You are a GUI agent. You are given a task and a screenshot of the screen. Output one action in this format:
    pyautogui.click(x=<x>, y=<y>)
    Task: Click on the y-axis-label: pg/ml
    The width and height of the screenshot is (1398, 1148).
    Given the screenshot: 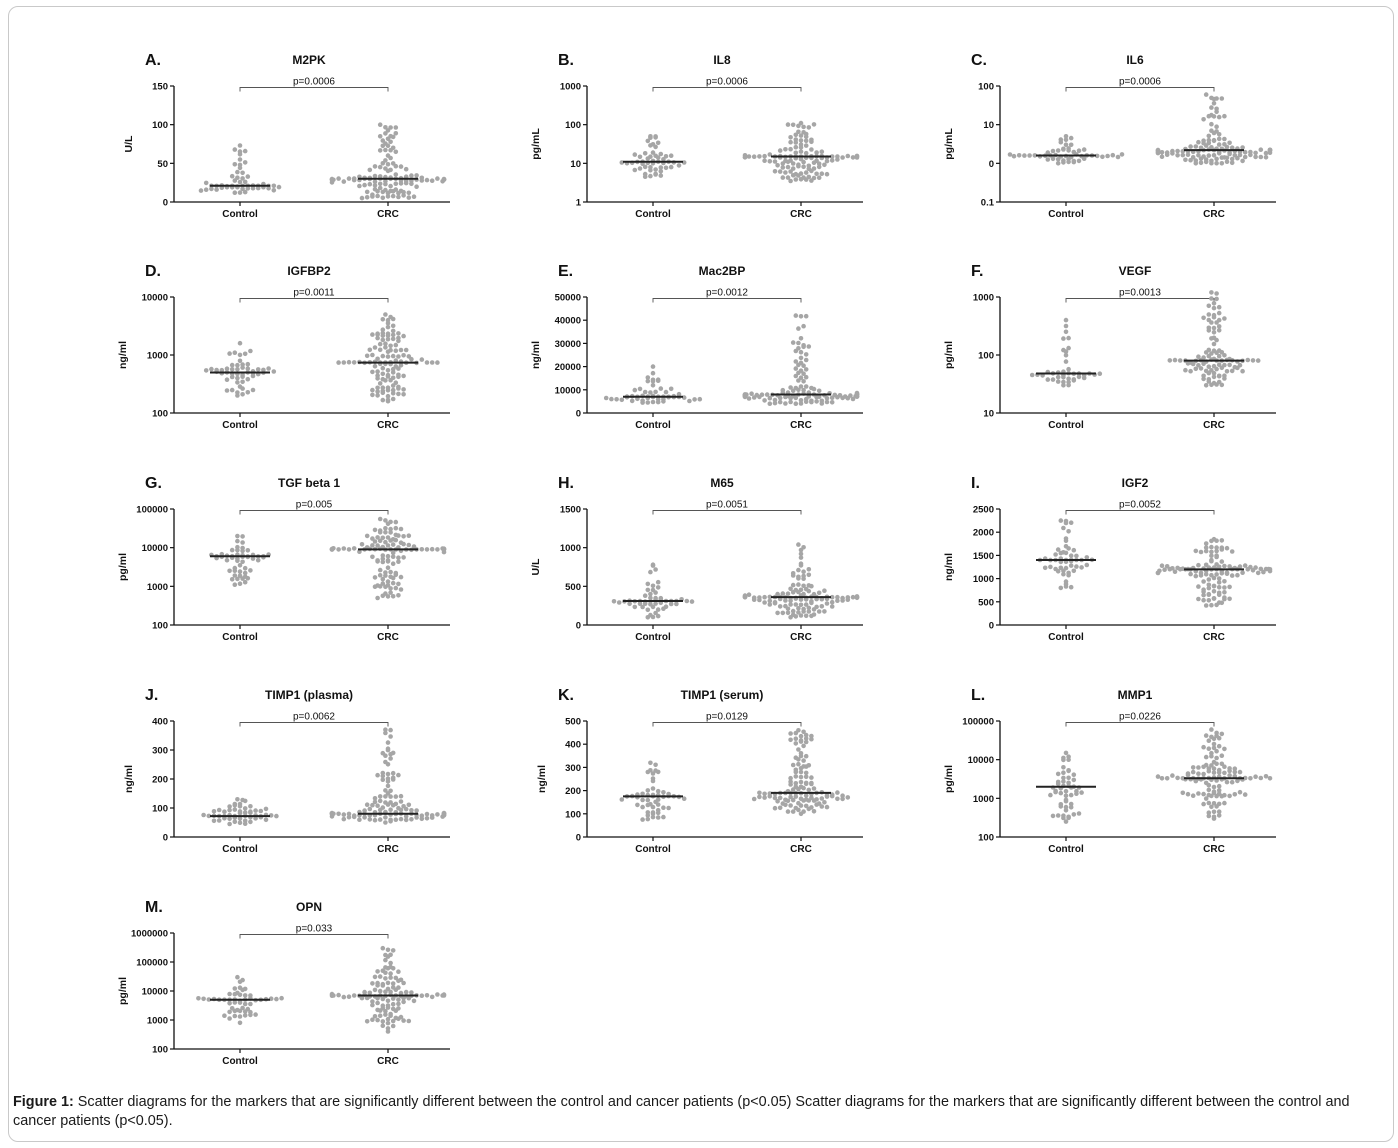 What is the action you would take?
    pyautogui.click(x=949, y=355)
    